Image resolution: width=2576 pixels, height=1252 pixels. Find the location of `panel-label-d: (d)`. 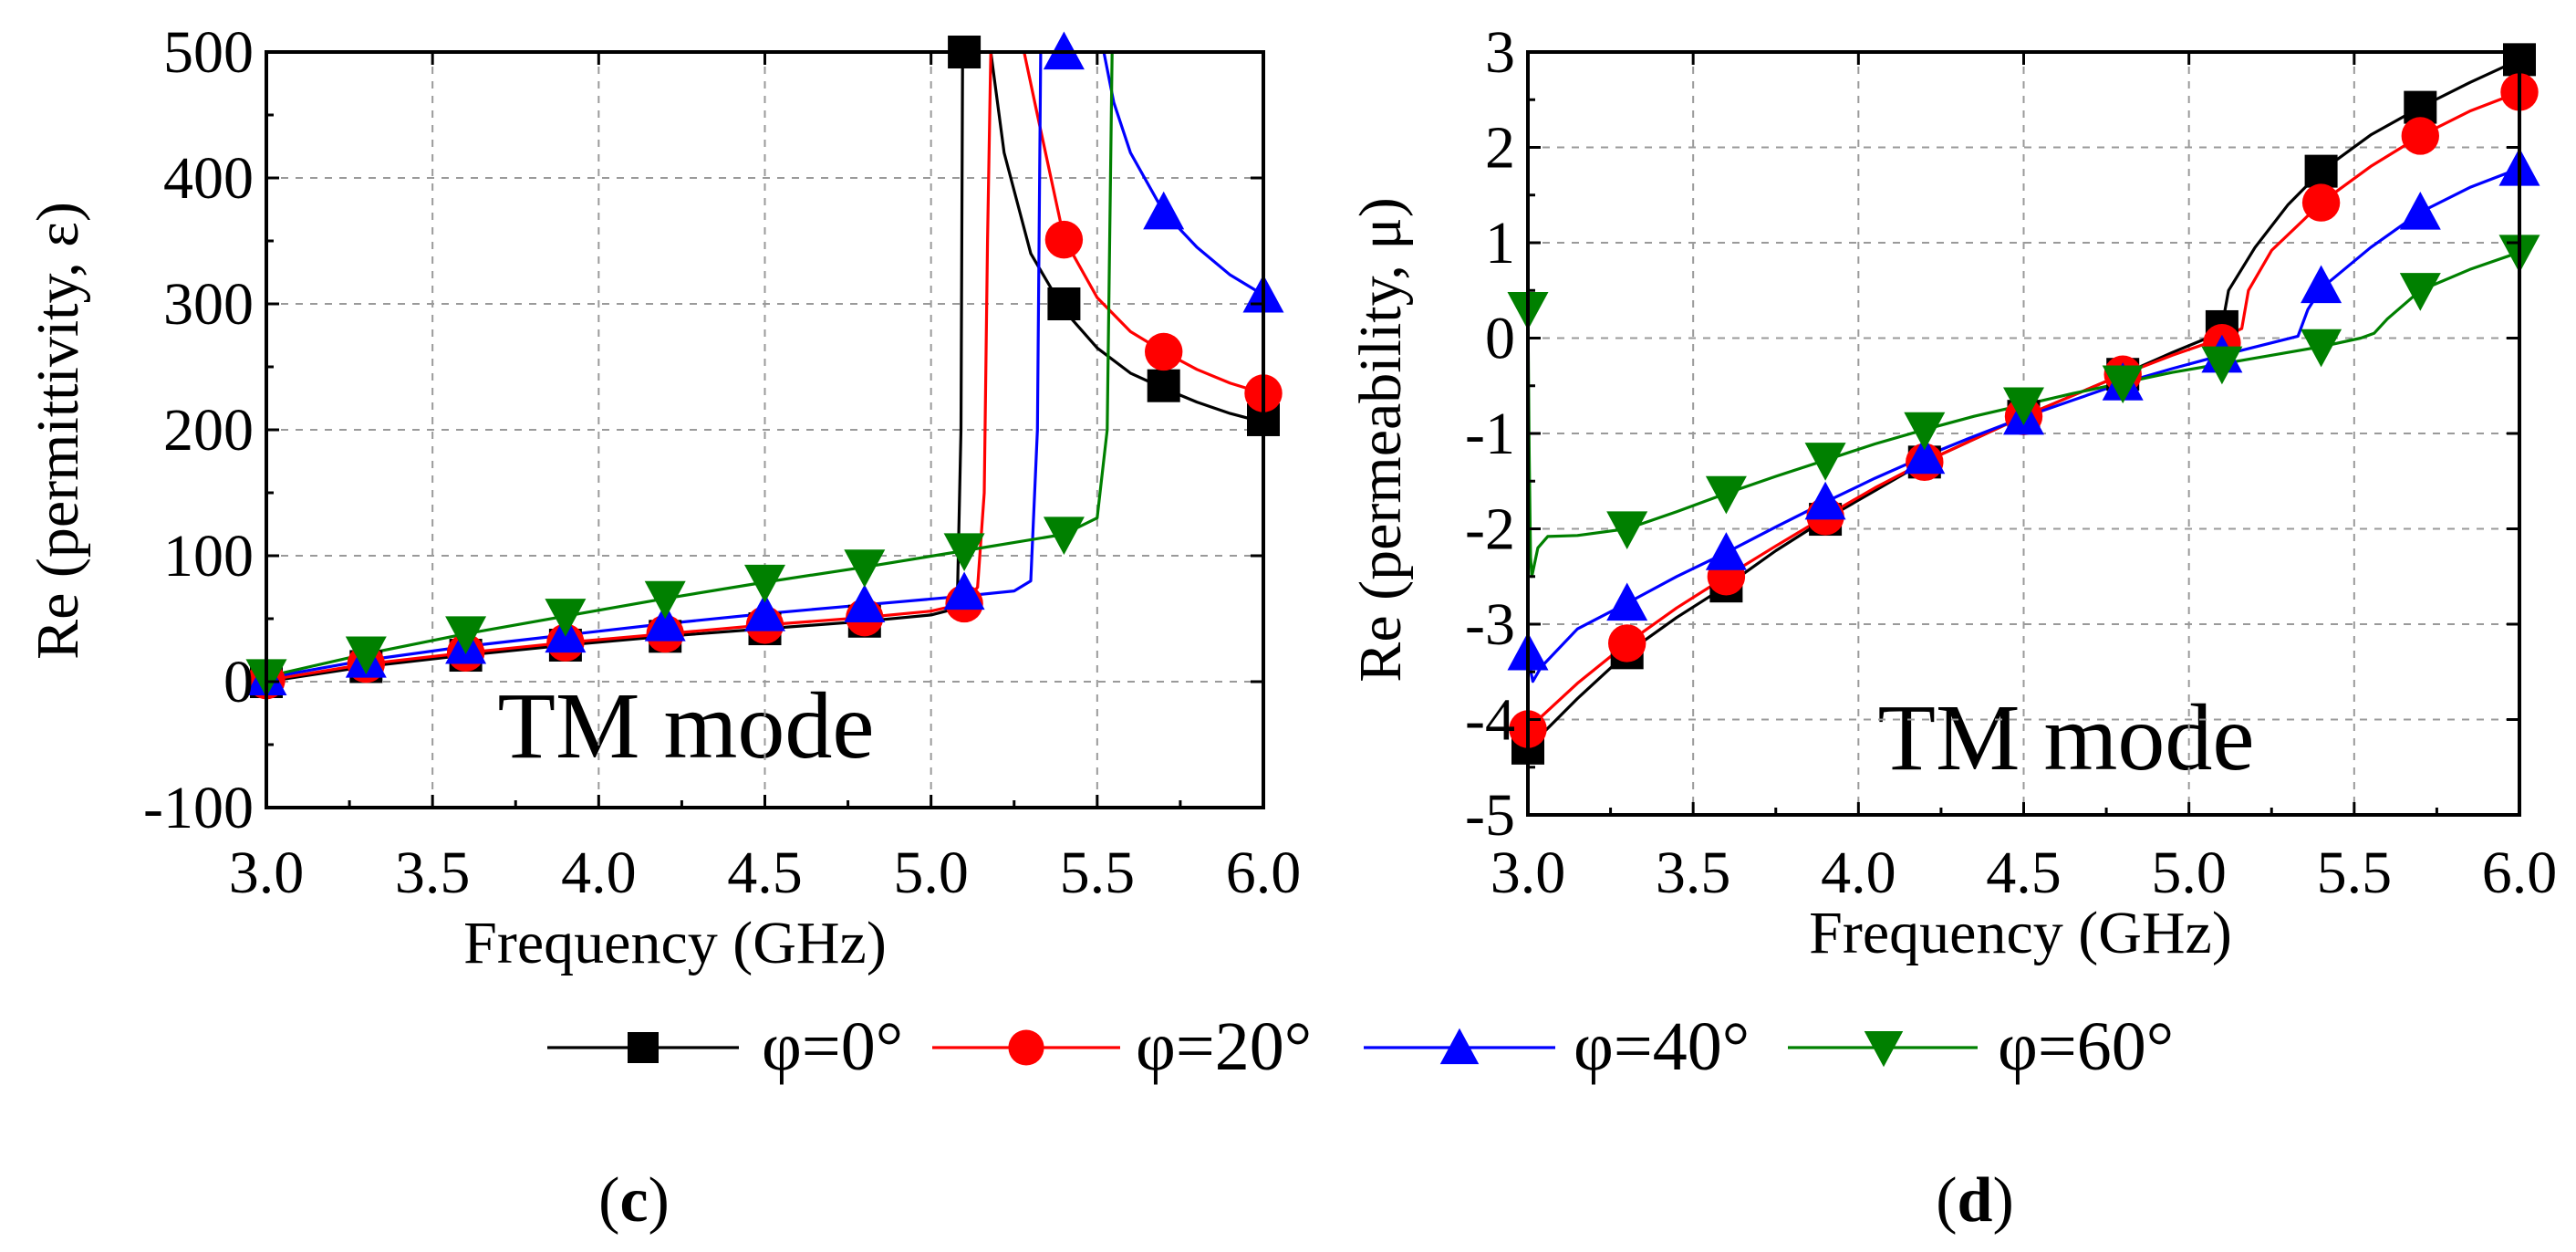

panel-label-d: (d) is located at coordinates (1975, 1200).